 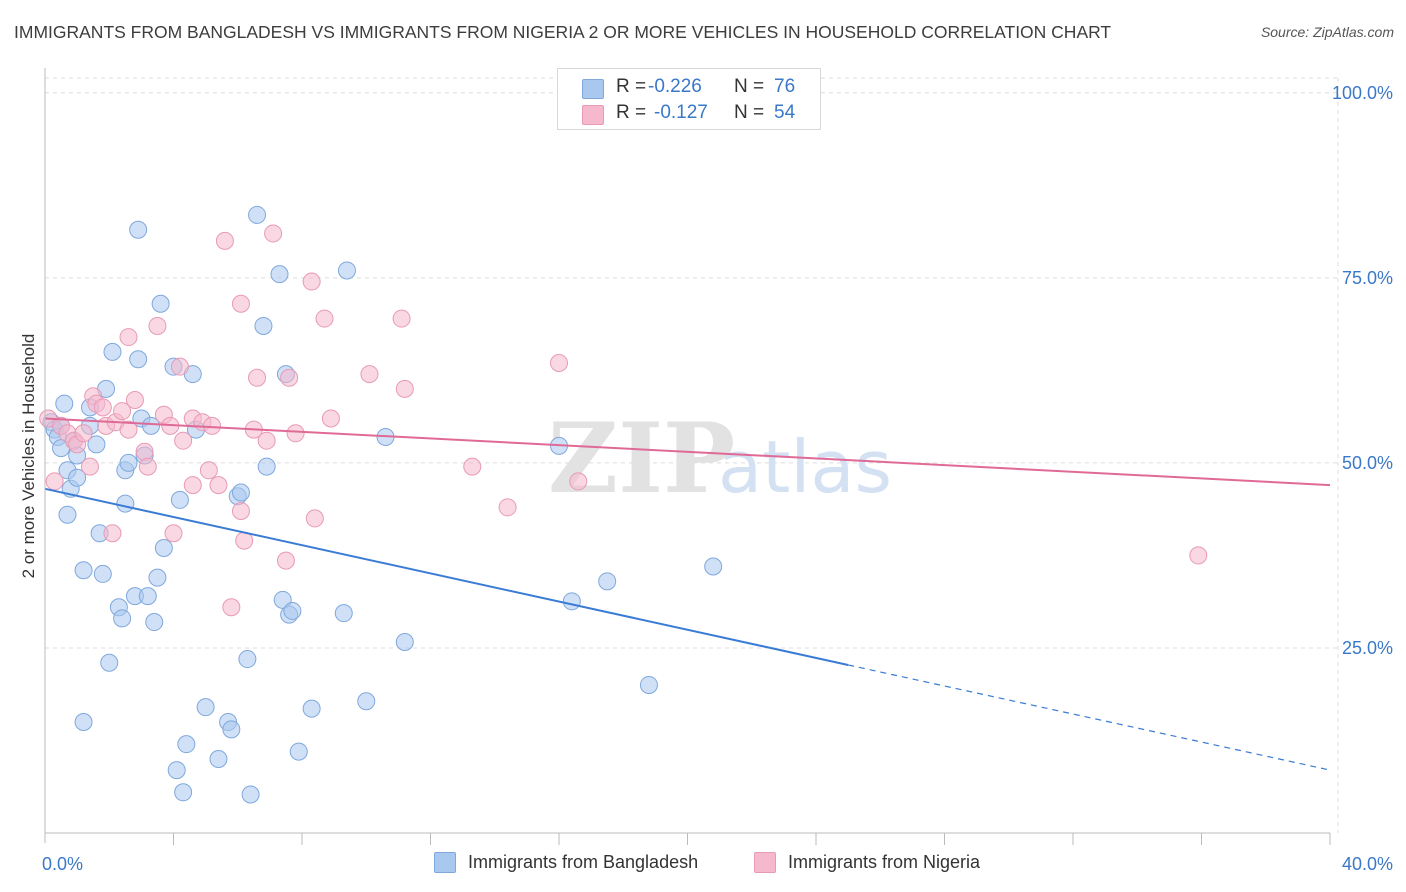 I want to click on y-tick-label: 50.0%, so click(x=1367, y=463).